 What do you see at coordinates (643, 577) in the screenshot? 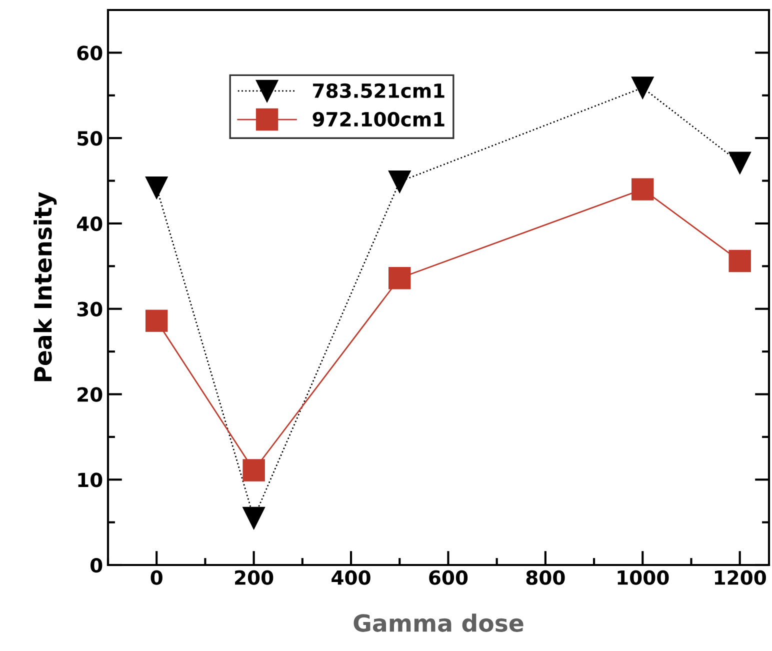
I see `x-tick-label: 1000` at bounding box center [643, 577].